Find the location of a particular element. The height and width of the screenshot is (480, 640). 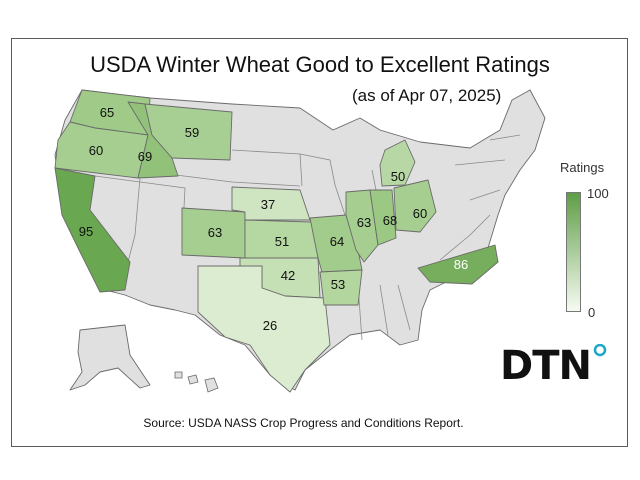

svg-text: DTN is located at coordinates (545, 364).